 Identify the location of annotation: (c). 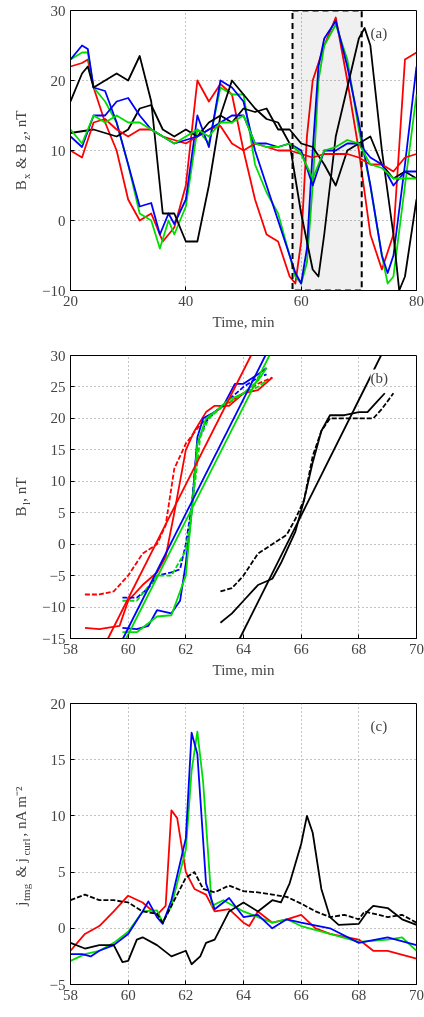
(379, 726).